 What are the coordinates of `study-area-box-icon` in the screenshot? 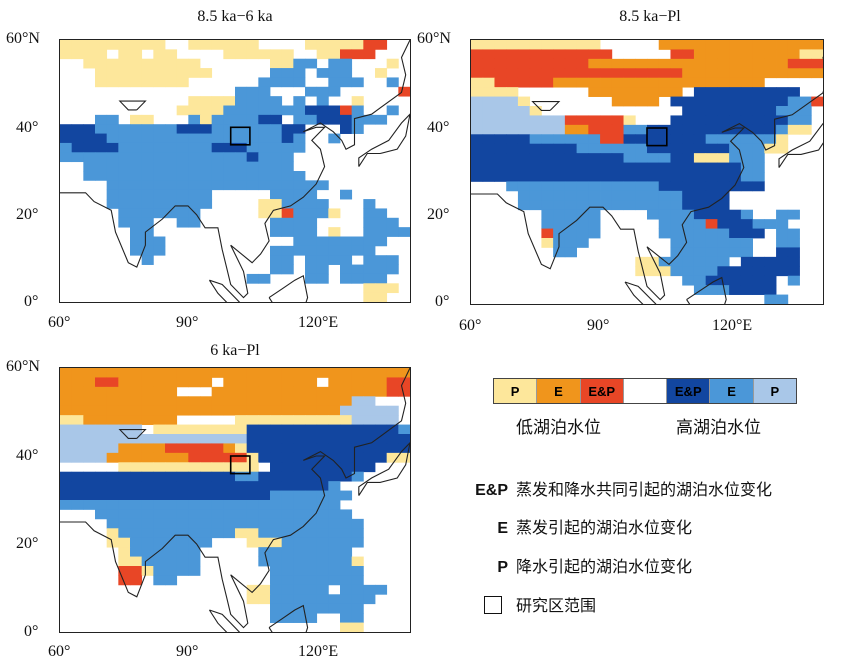 It's located at (493, 605).